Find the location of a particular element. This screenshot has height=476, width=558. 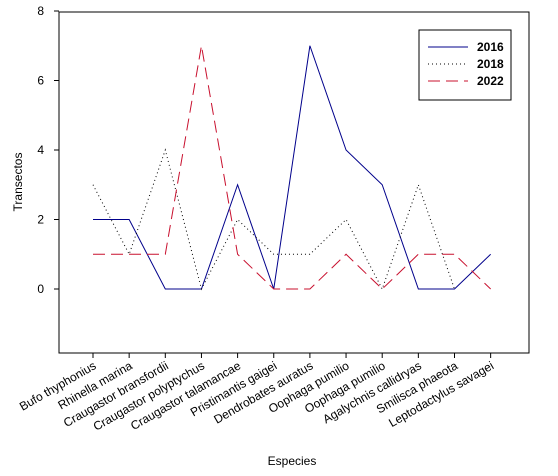

legend-label-2018: 2018 is located at coordinates (490, 64).